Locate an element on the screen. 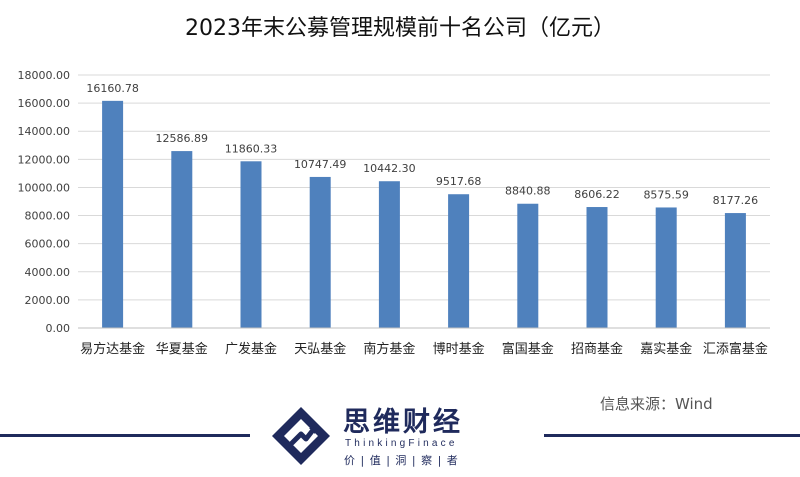  data-label: 10747.49 is located at coordinates (320, 164).